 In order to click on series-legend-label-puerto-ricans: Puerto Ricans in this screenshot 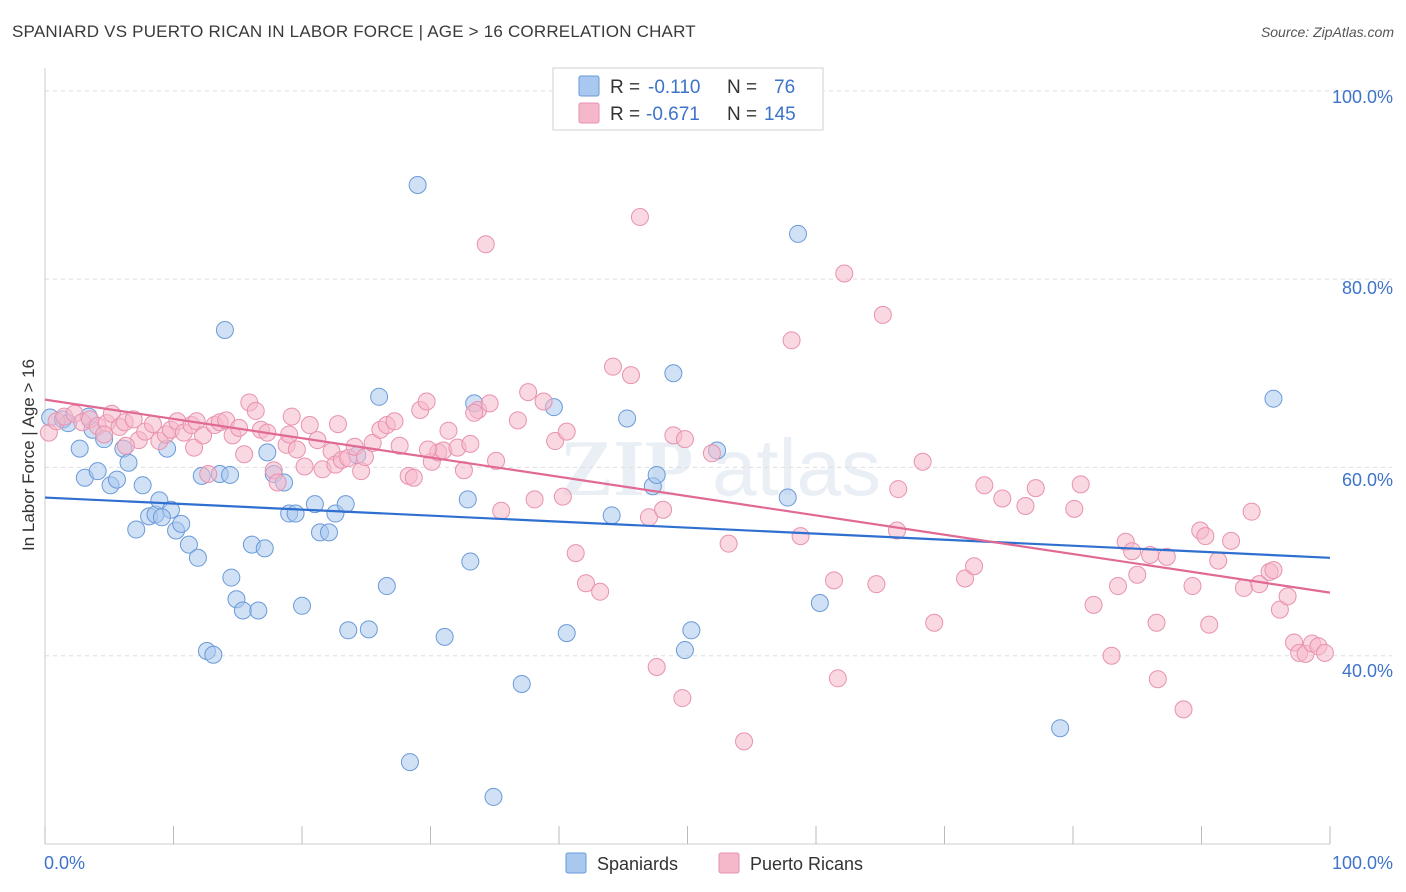, I will do `click(806, 864)`.